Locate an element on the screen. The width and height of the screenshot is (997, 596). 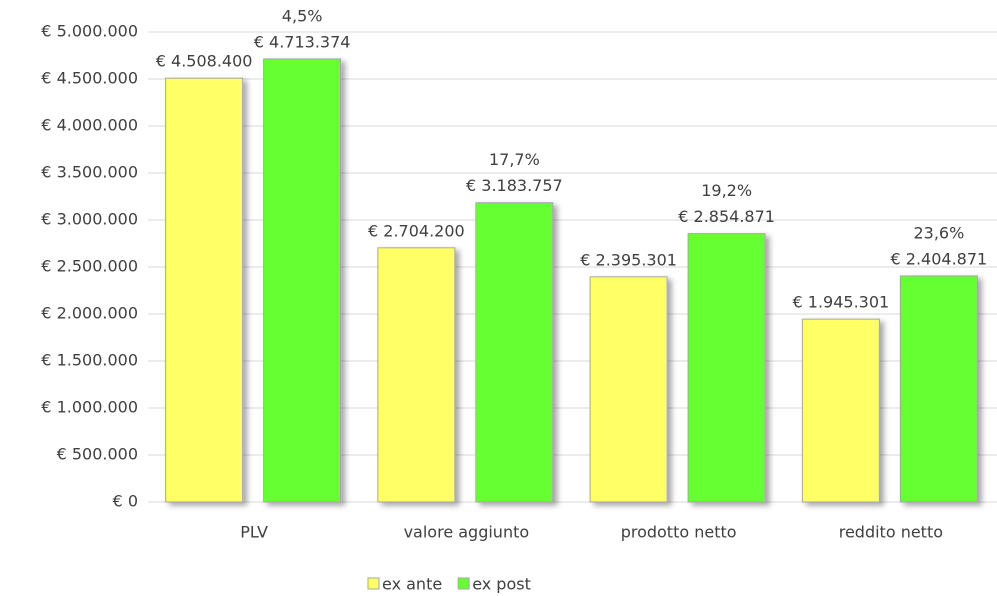
annotation: 19,2% is located at coordinates (726, 190).